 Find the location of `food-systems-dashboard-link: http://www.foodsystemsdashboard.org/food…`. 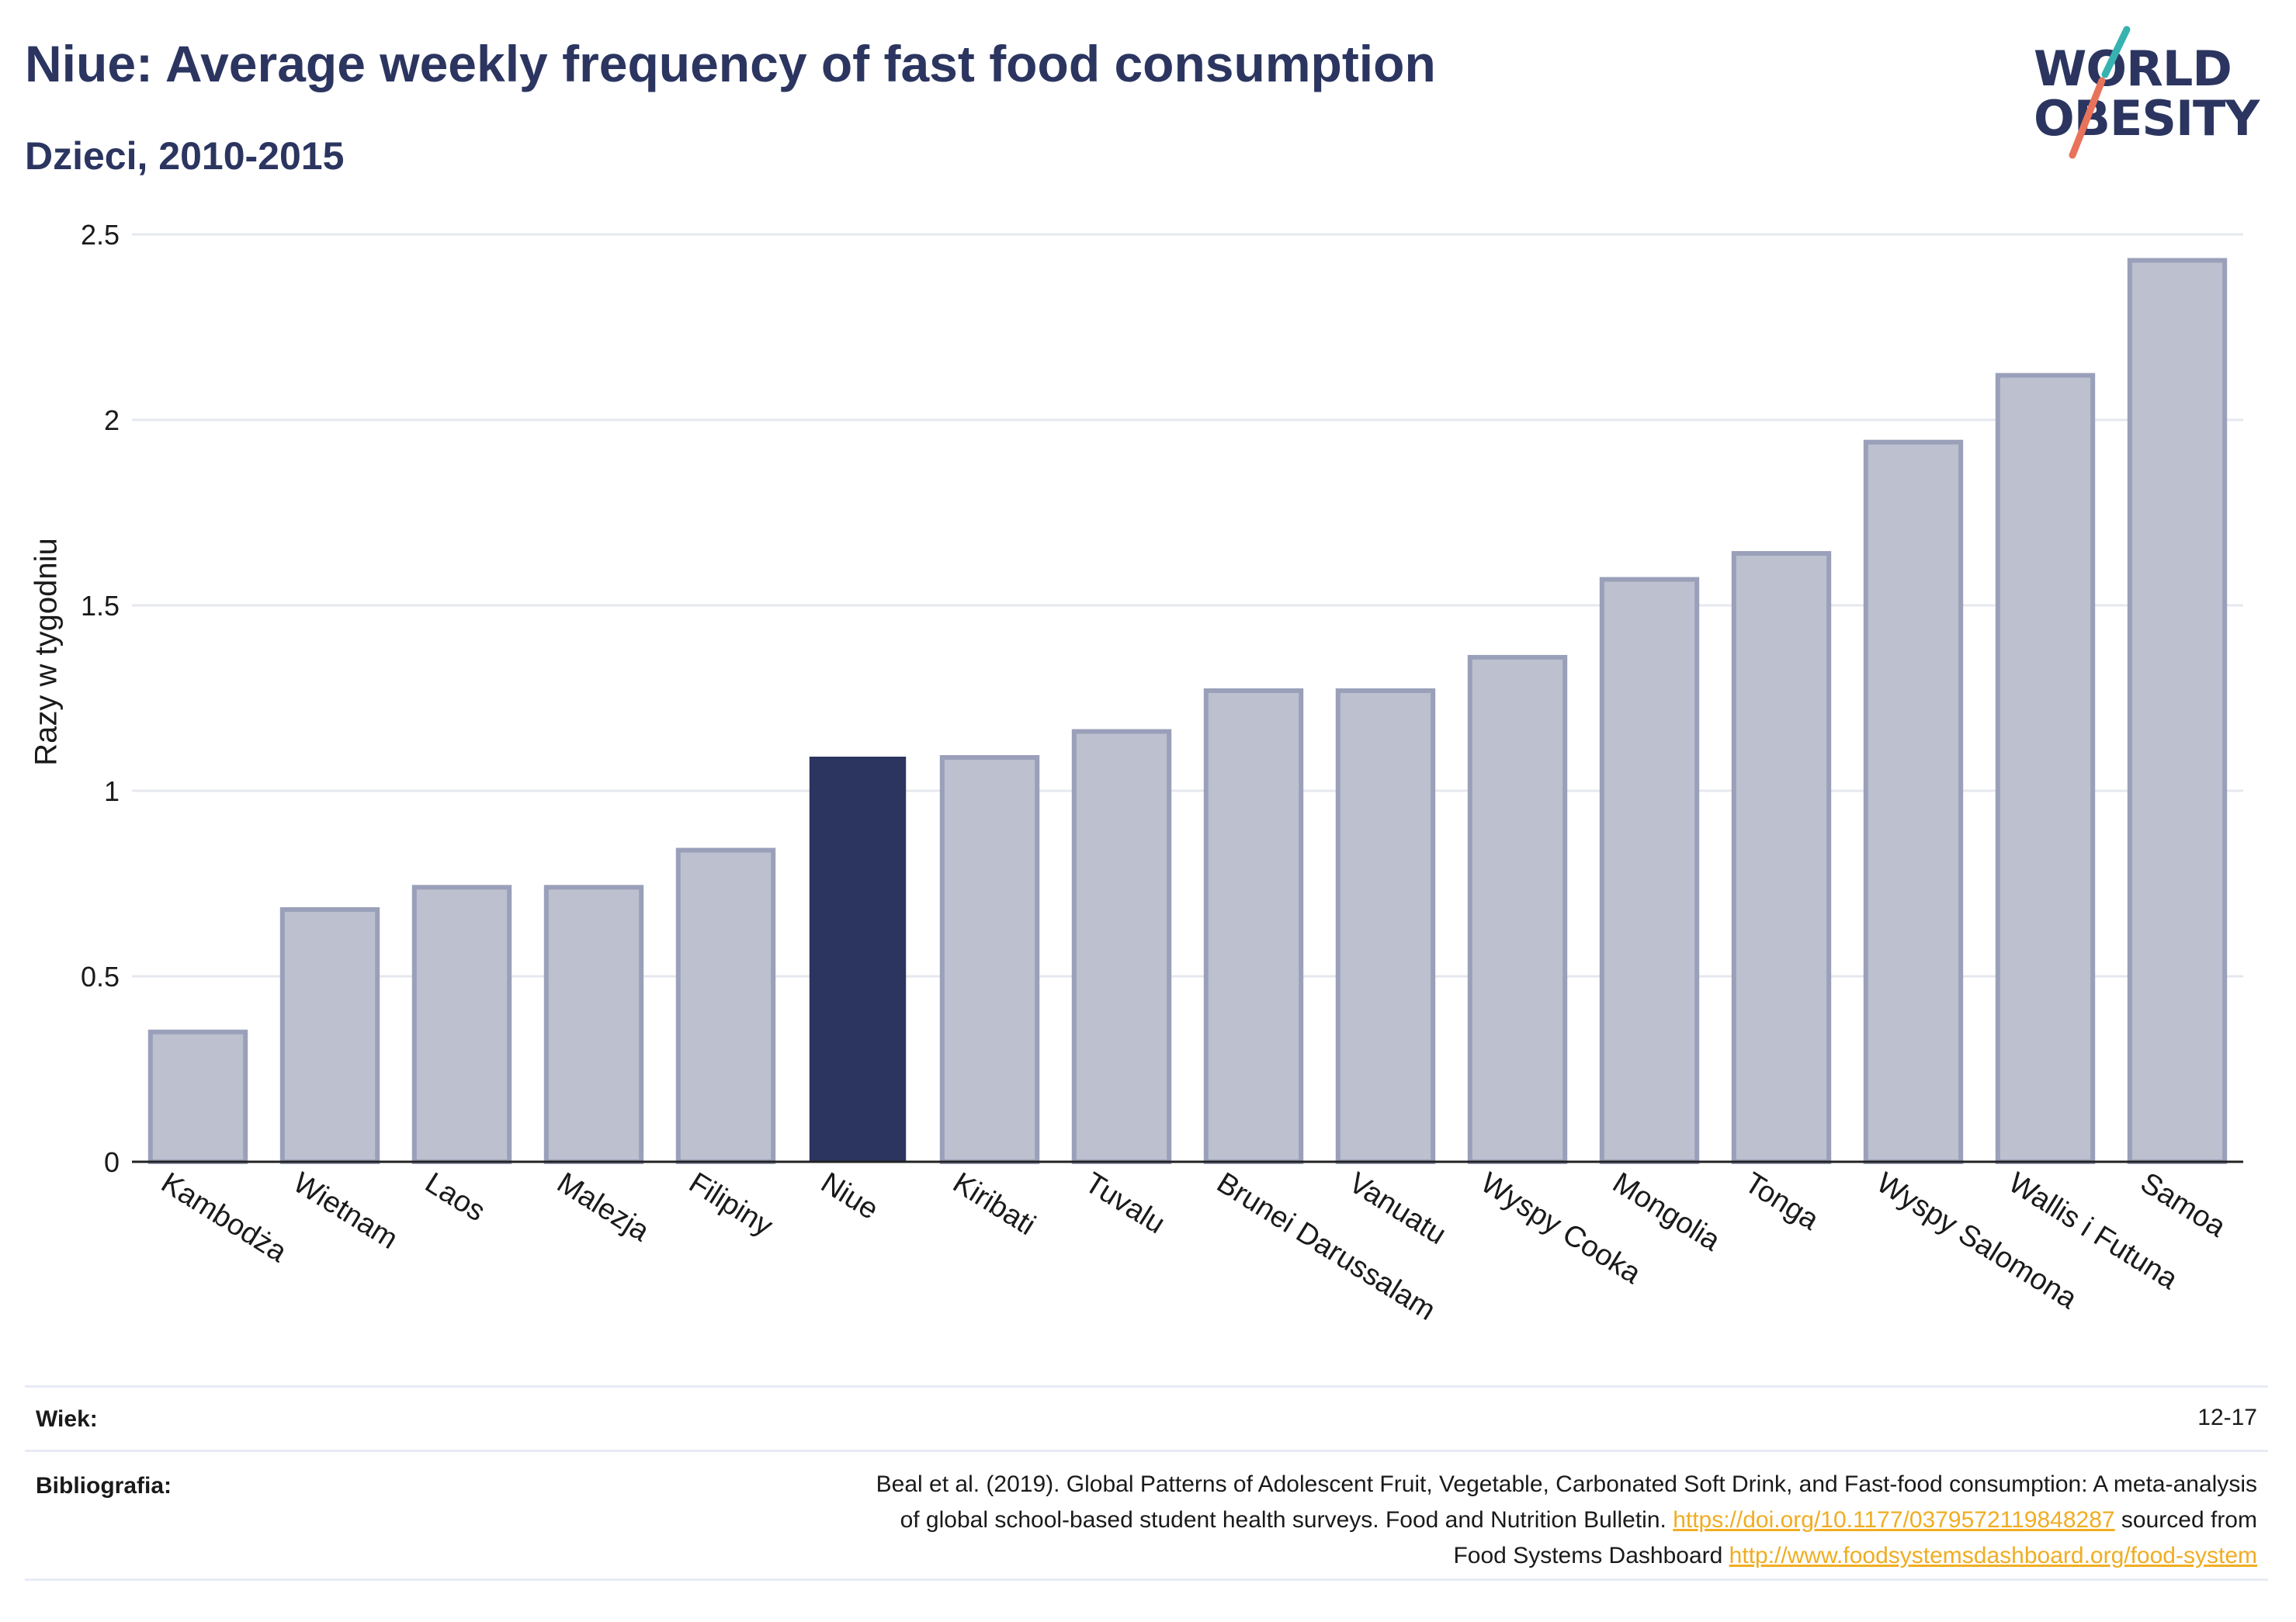

food-systems-dashboard-link: http://www.foodsystemsdashboard.org/food… is located at coordinates (1993, 1555).